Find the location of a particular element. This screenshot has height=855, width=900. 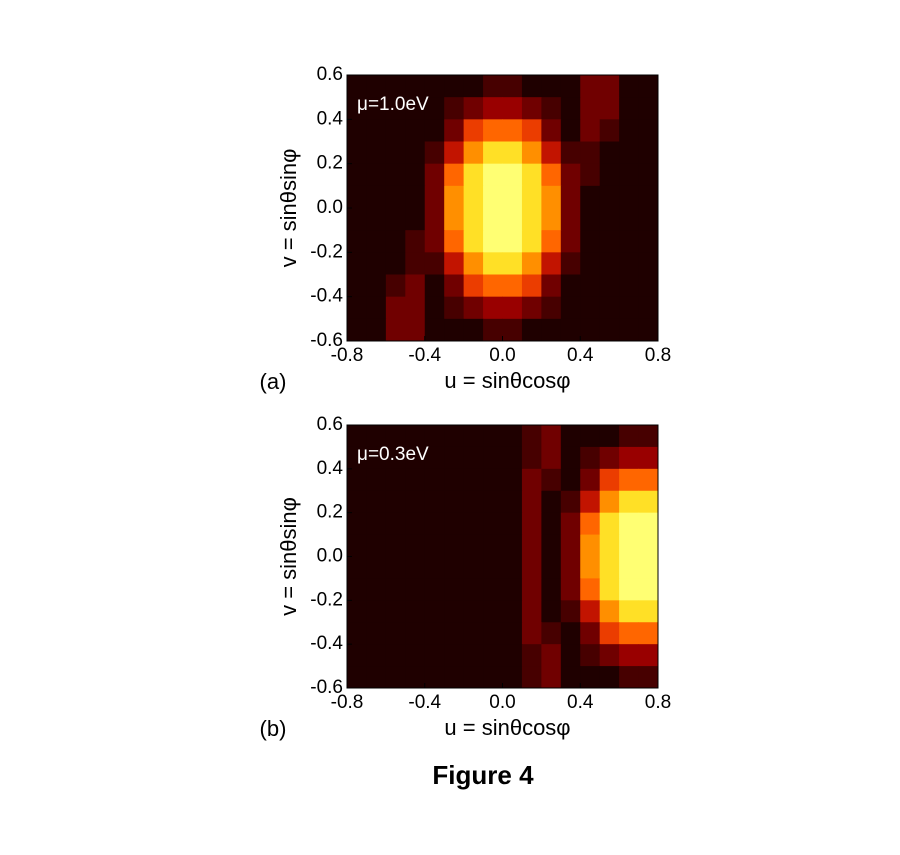

x-axis-label: u = sinθcosφ is located at coordinates (507, 380).